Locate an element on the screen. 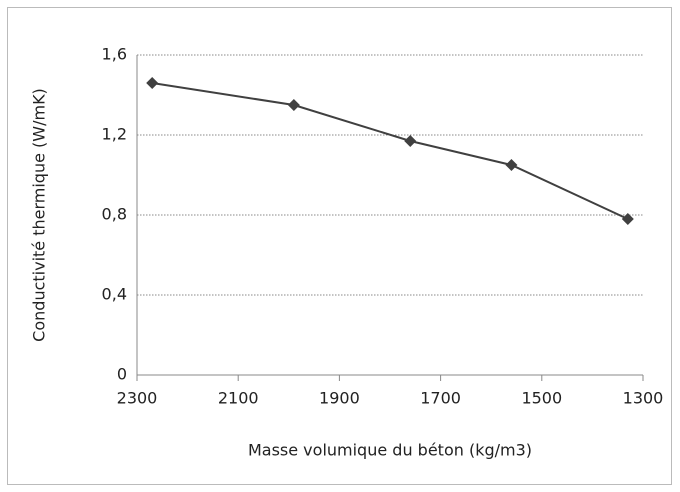 The image size is (680, 492). y-tick-label: 0 is located at coordinates (122, 374).